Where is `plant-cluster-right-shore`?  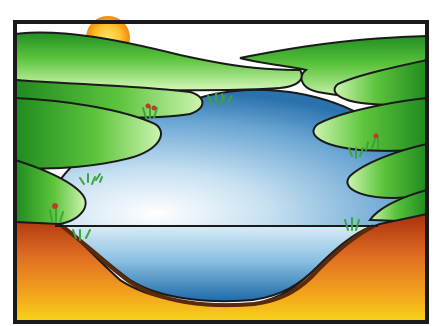
plant-cluster-right-shore is located at coordinates (363, 146).